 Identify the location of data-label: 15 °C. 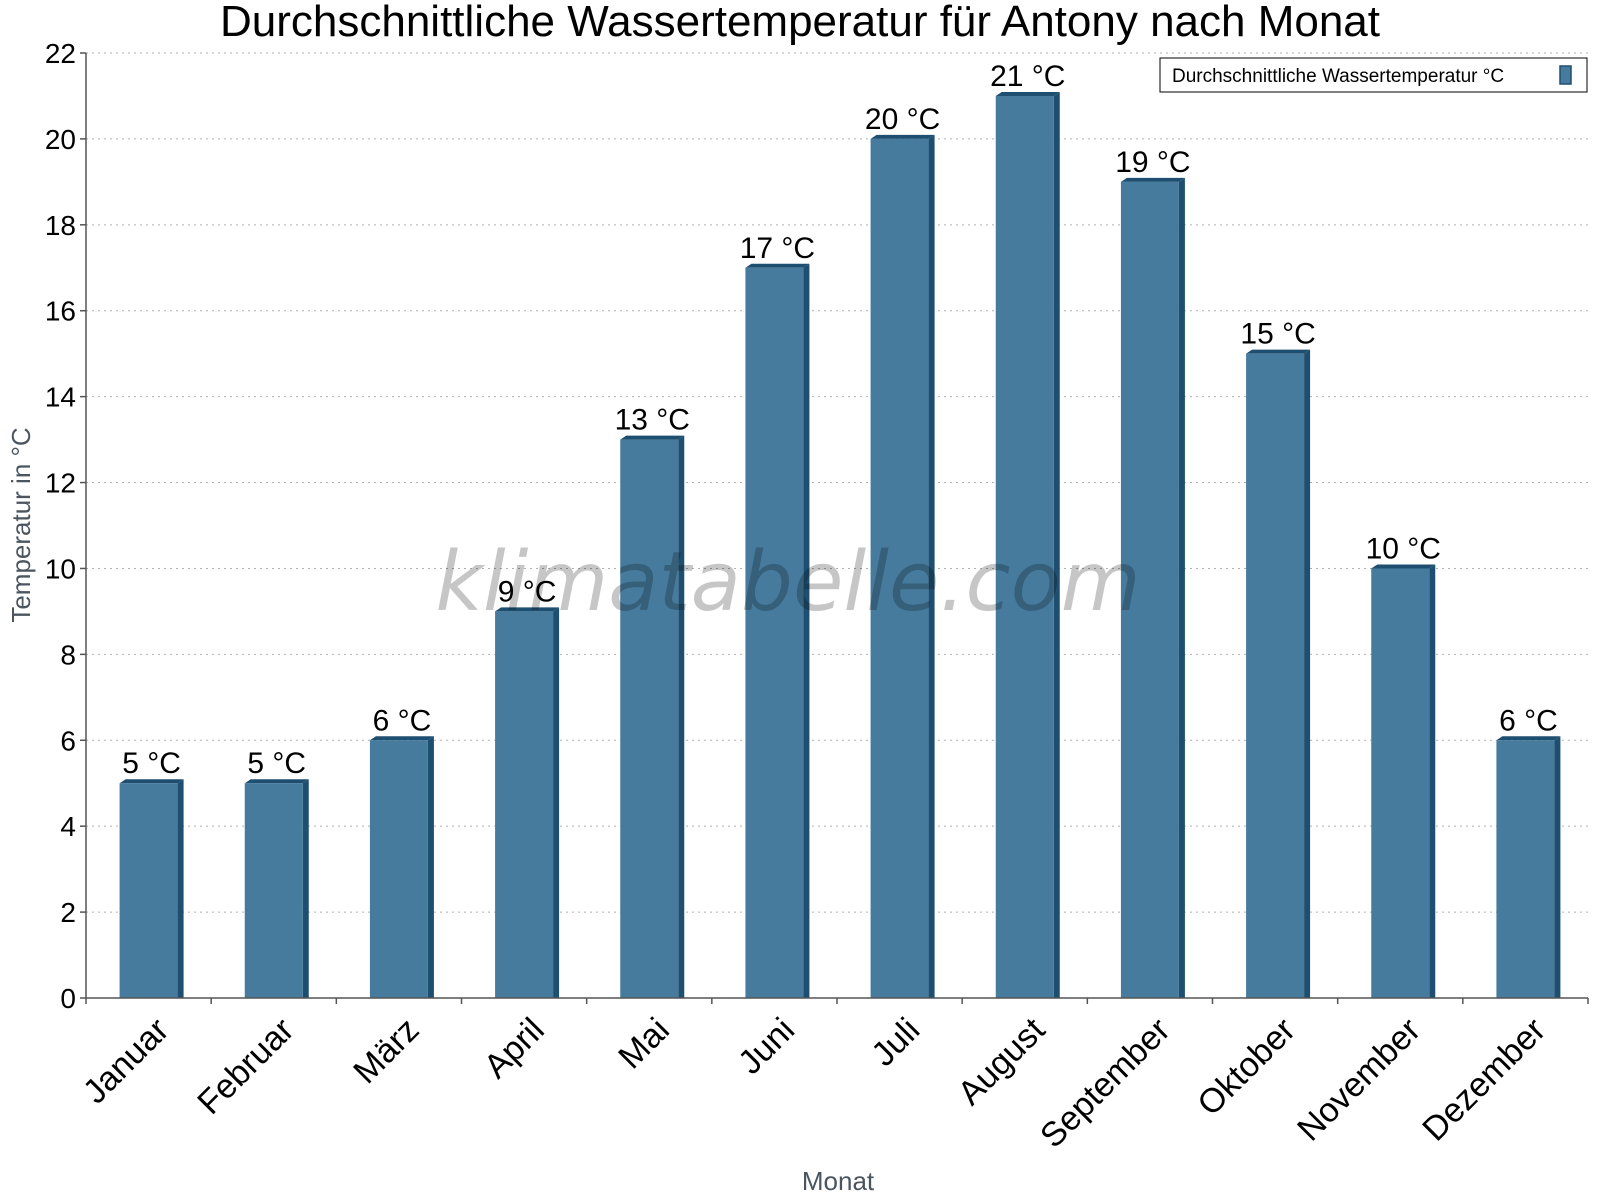
(1277, 334).